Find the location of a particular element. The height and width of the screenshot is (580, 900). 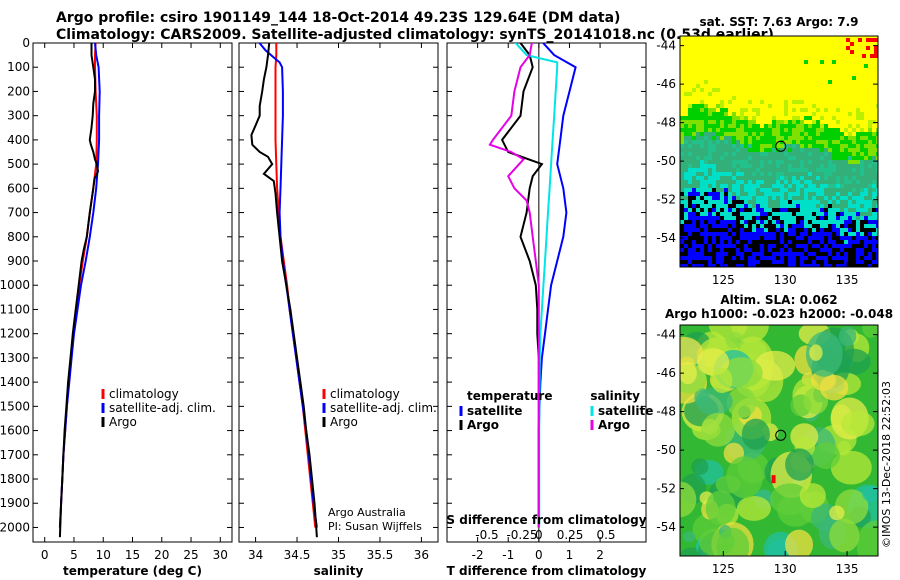

y-tick-label: 500 is located at coordinates (18, 164).